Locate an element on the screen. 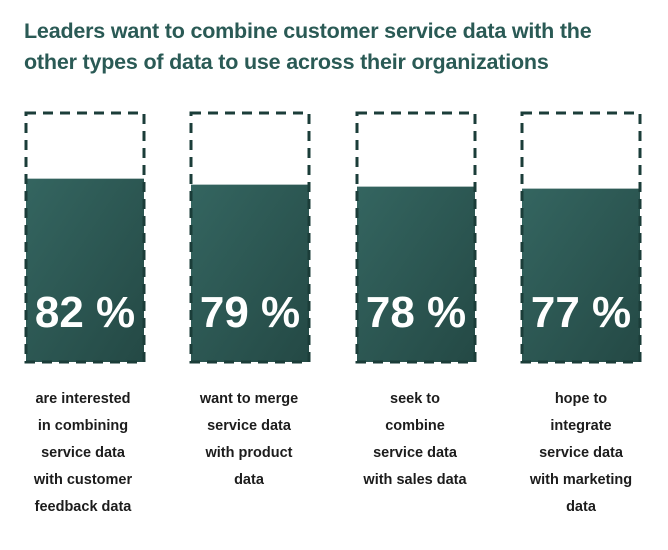  bar-value-label-2: 79 % is located at coordinates (250, 312).